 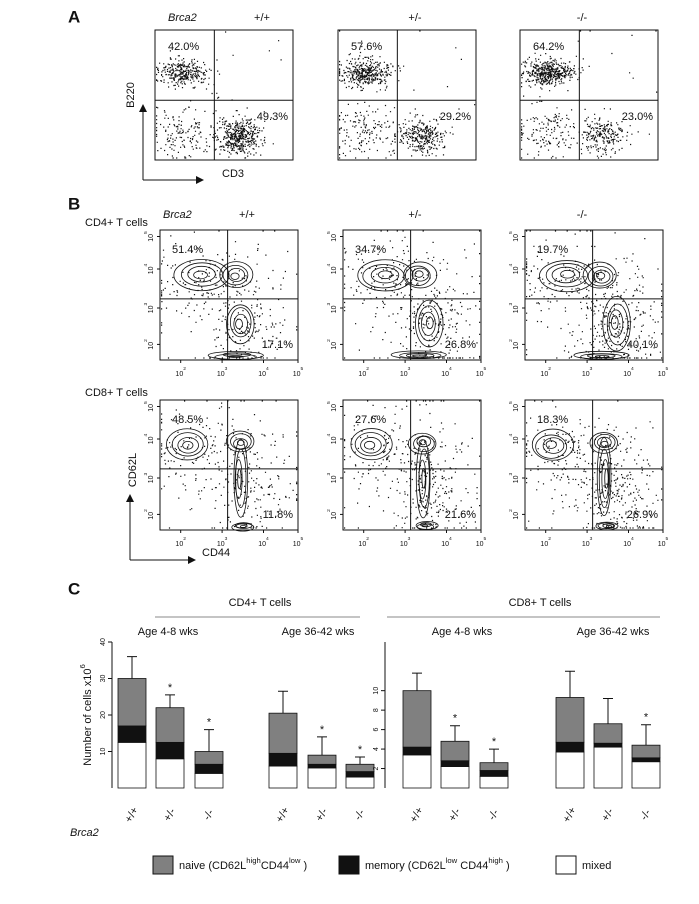 What do you see at coordinates (149, 236) in the screenshot?
I see `y-tick-label: 10⁵` at bounding box center [149, 236].